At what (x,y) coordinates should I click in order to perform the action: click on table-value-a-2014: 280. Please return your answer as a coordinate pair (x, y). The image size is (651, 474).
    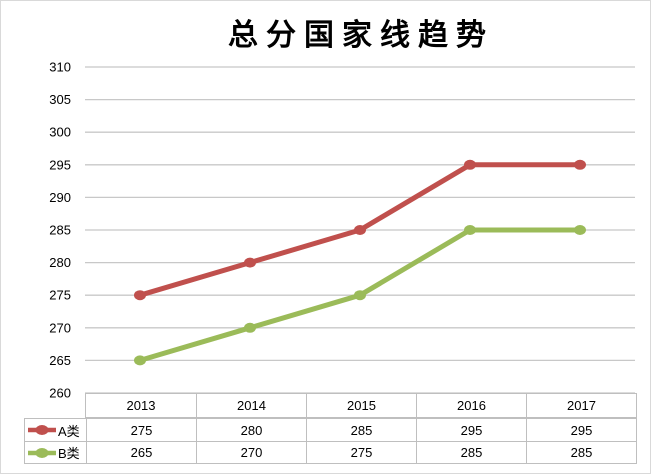
    Looking at the image, I should click on (251, 430).